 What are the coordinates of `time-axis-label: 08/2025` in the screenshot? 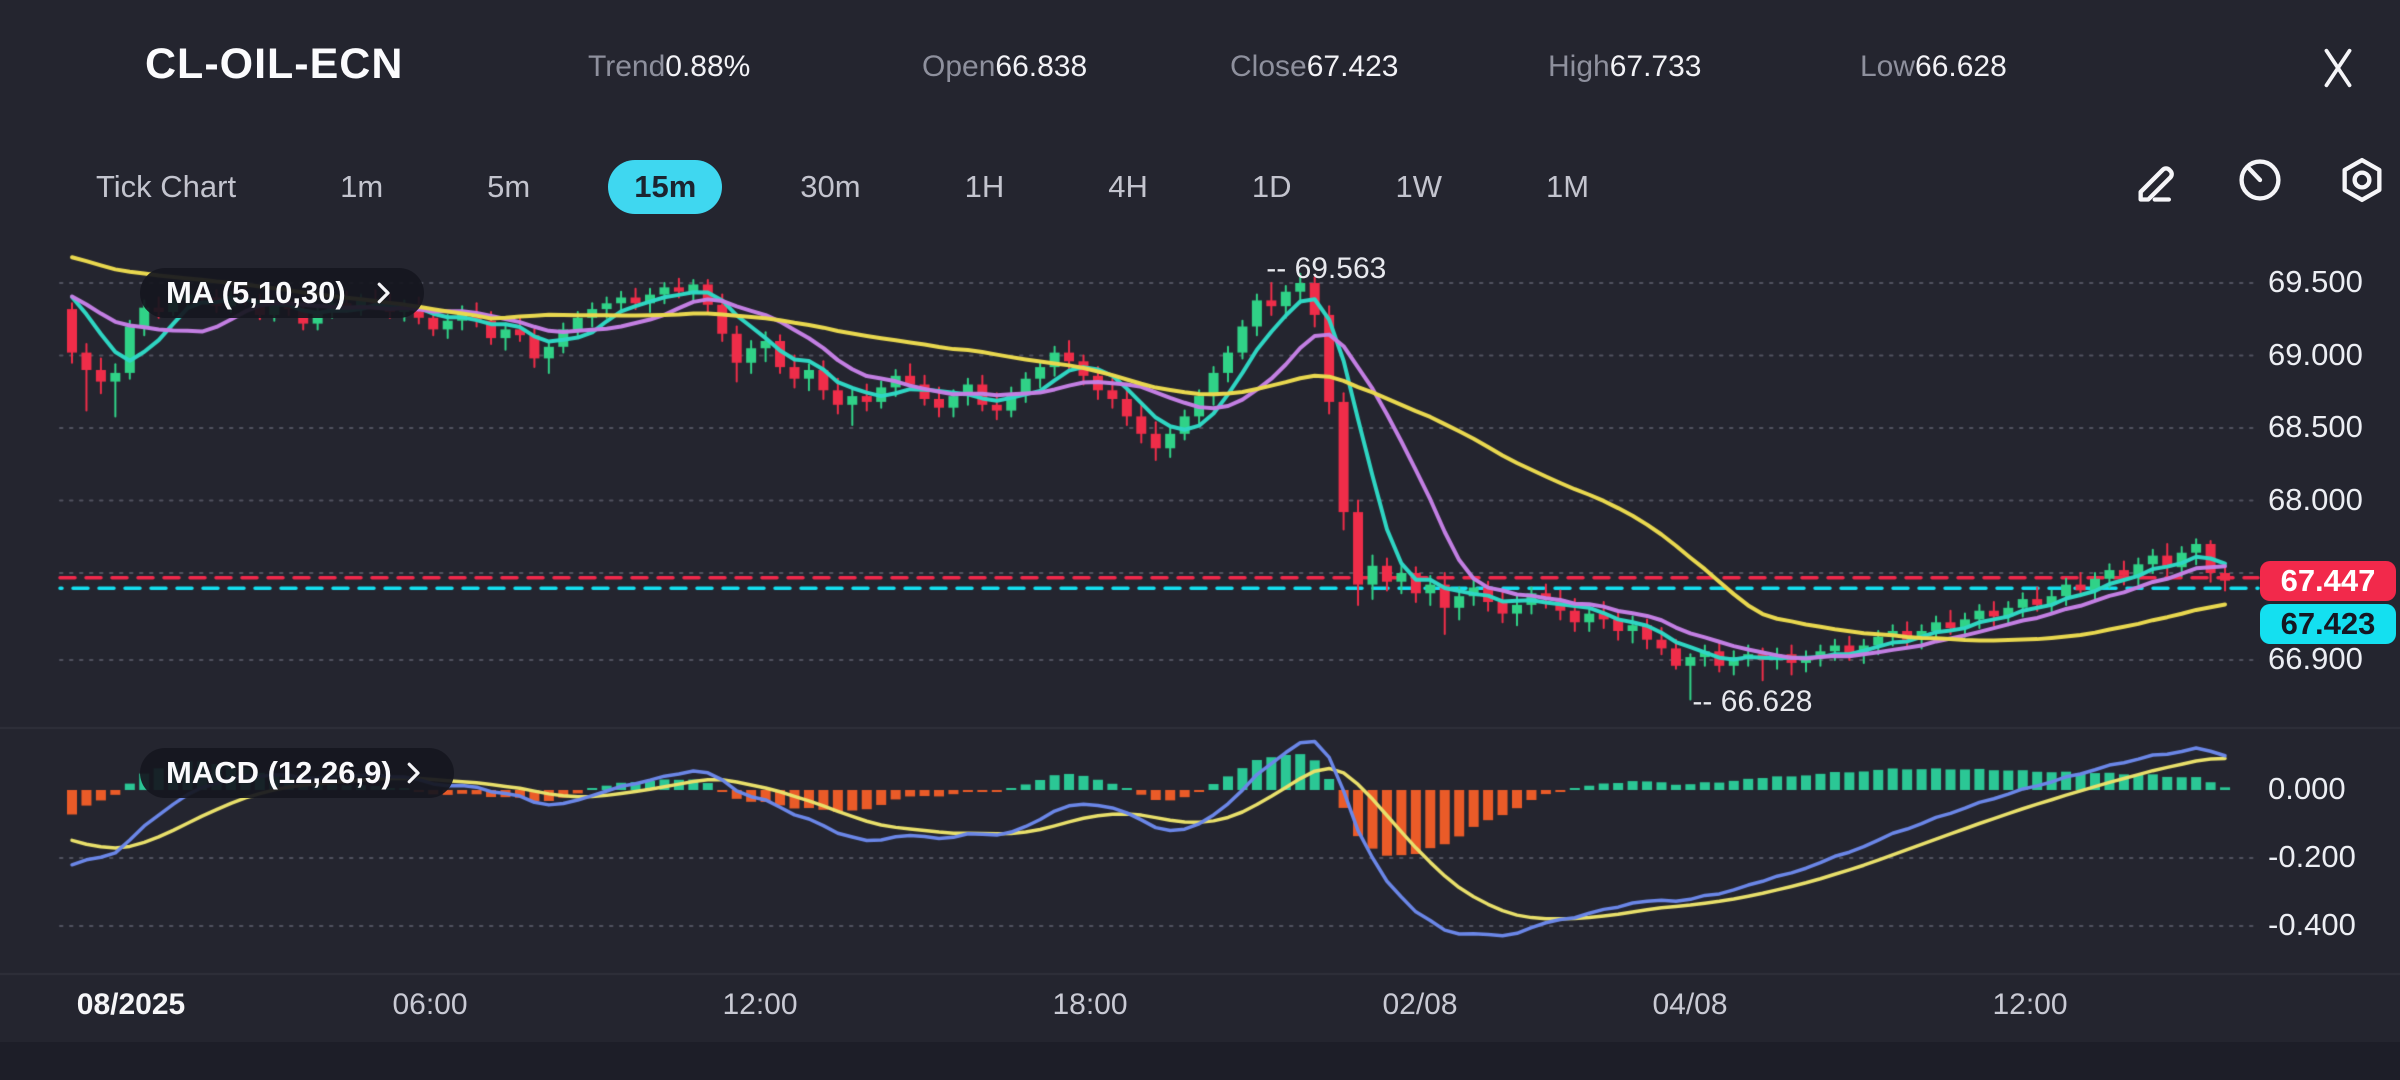 It's located at (131, 1004).